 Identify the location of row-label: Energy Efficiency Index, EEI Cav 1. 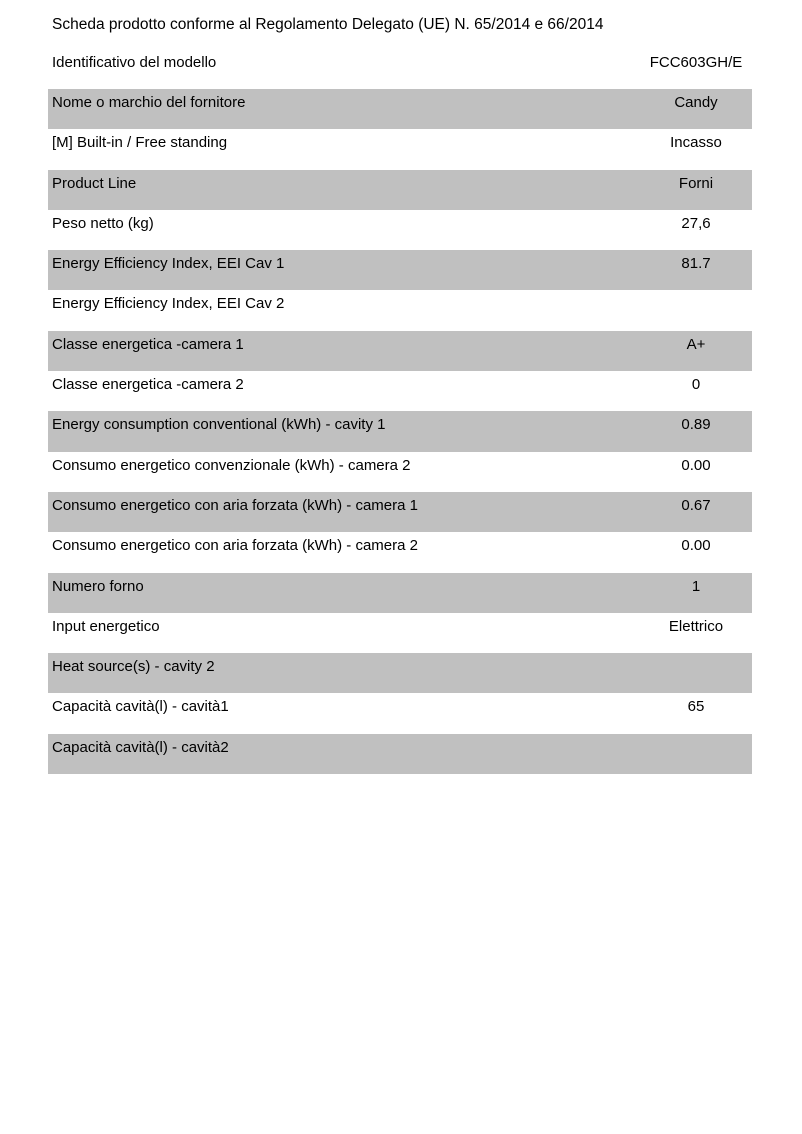
(168, 264).